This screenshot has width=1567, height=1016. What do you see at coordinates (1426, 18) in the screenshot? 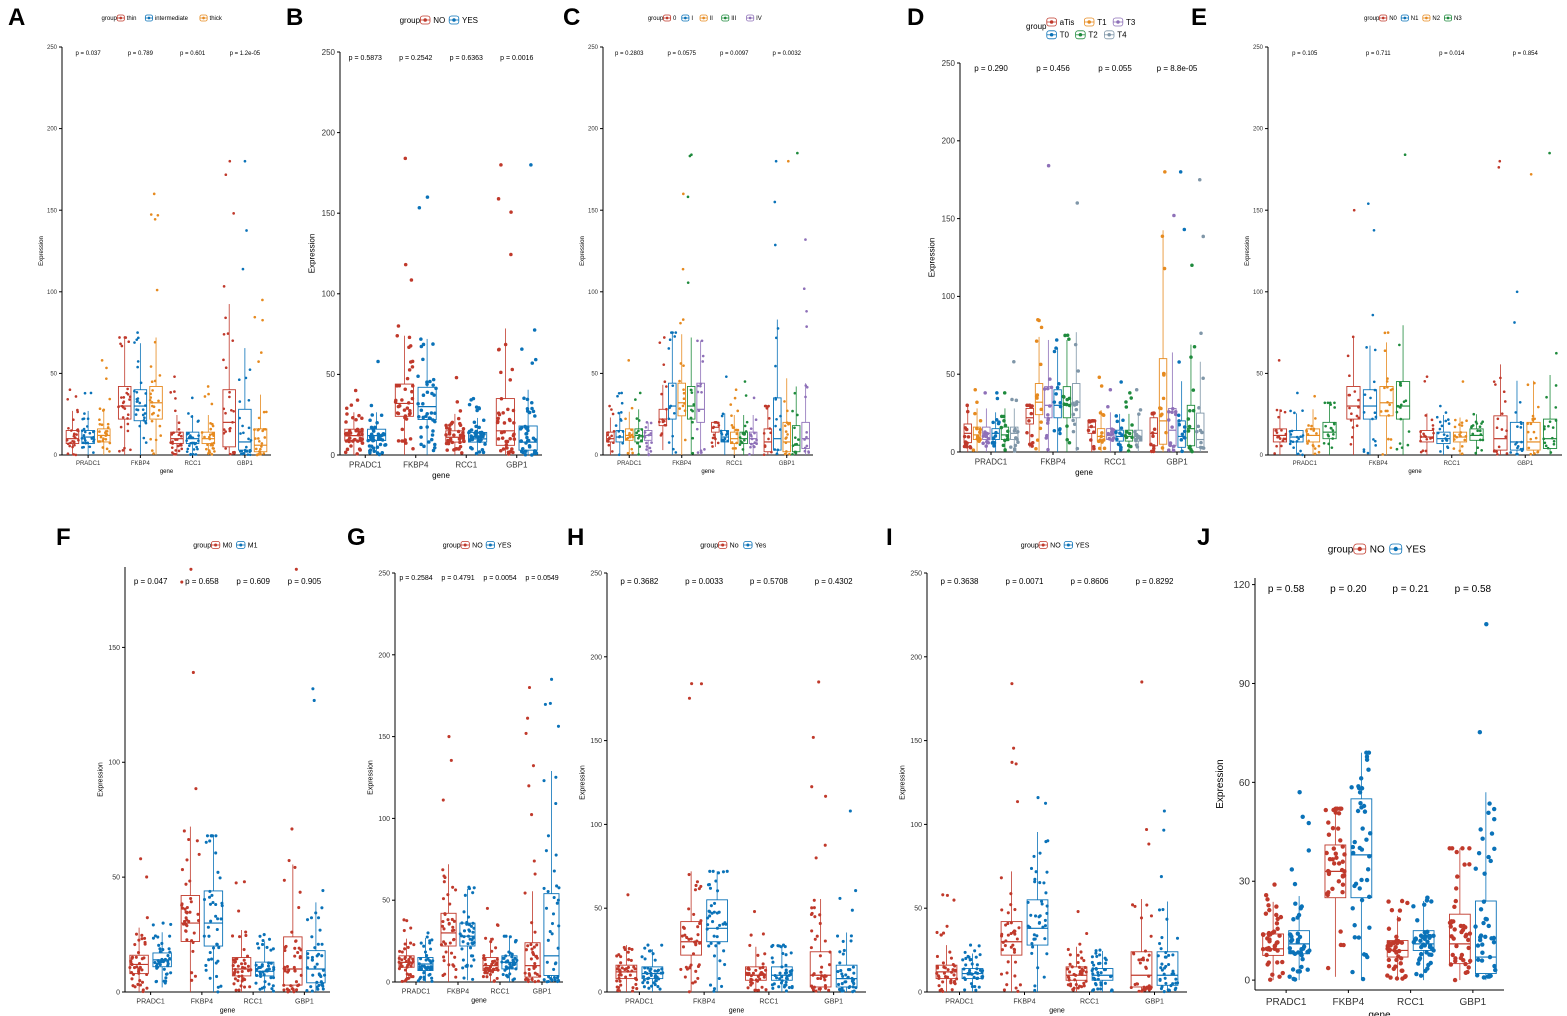
I see `legend-key-n2` at bounding box center [1426, 18].